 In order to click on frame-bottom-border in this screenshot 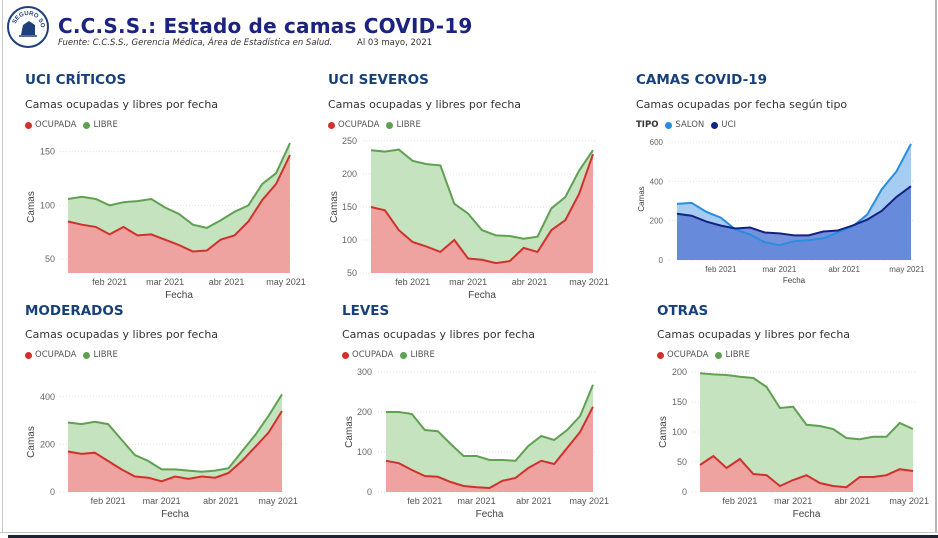, I will do `click(469, 532)`.